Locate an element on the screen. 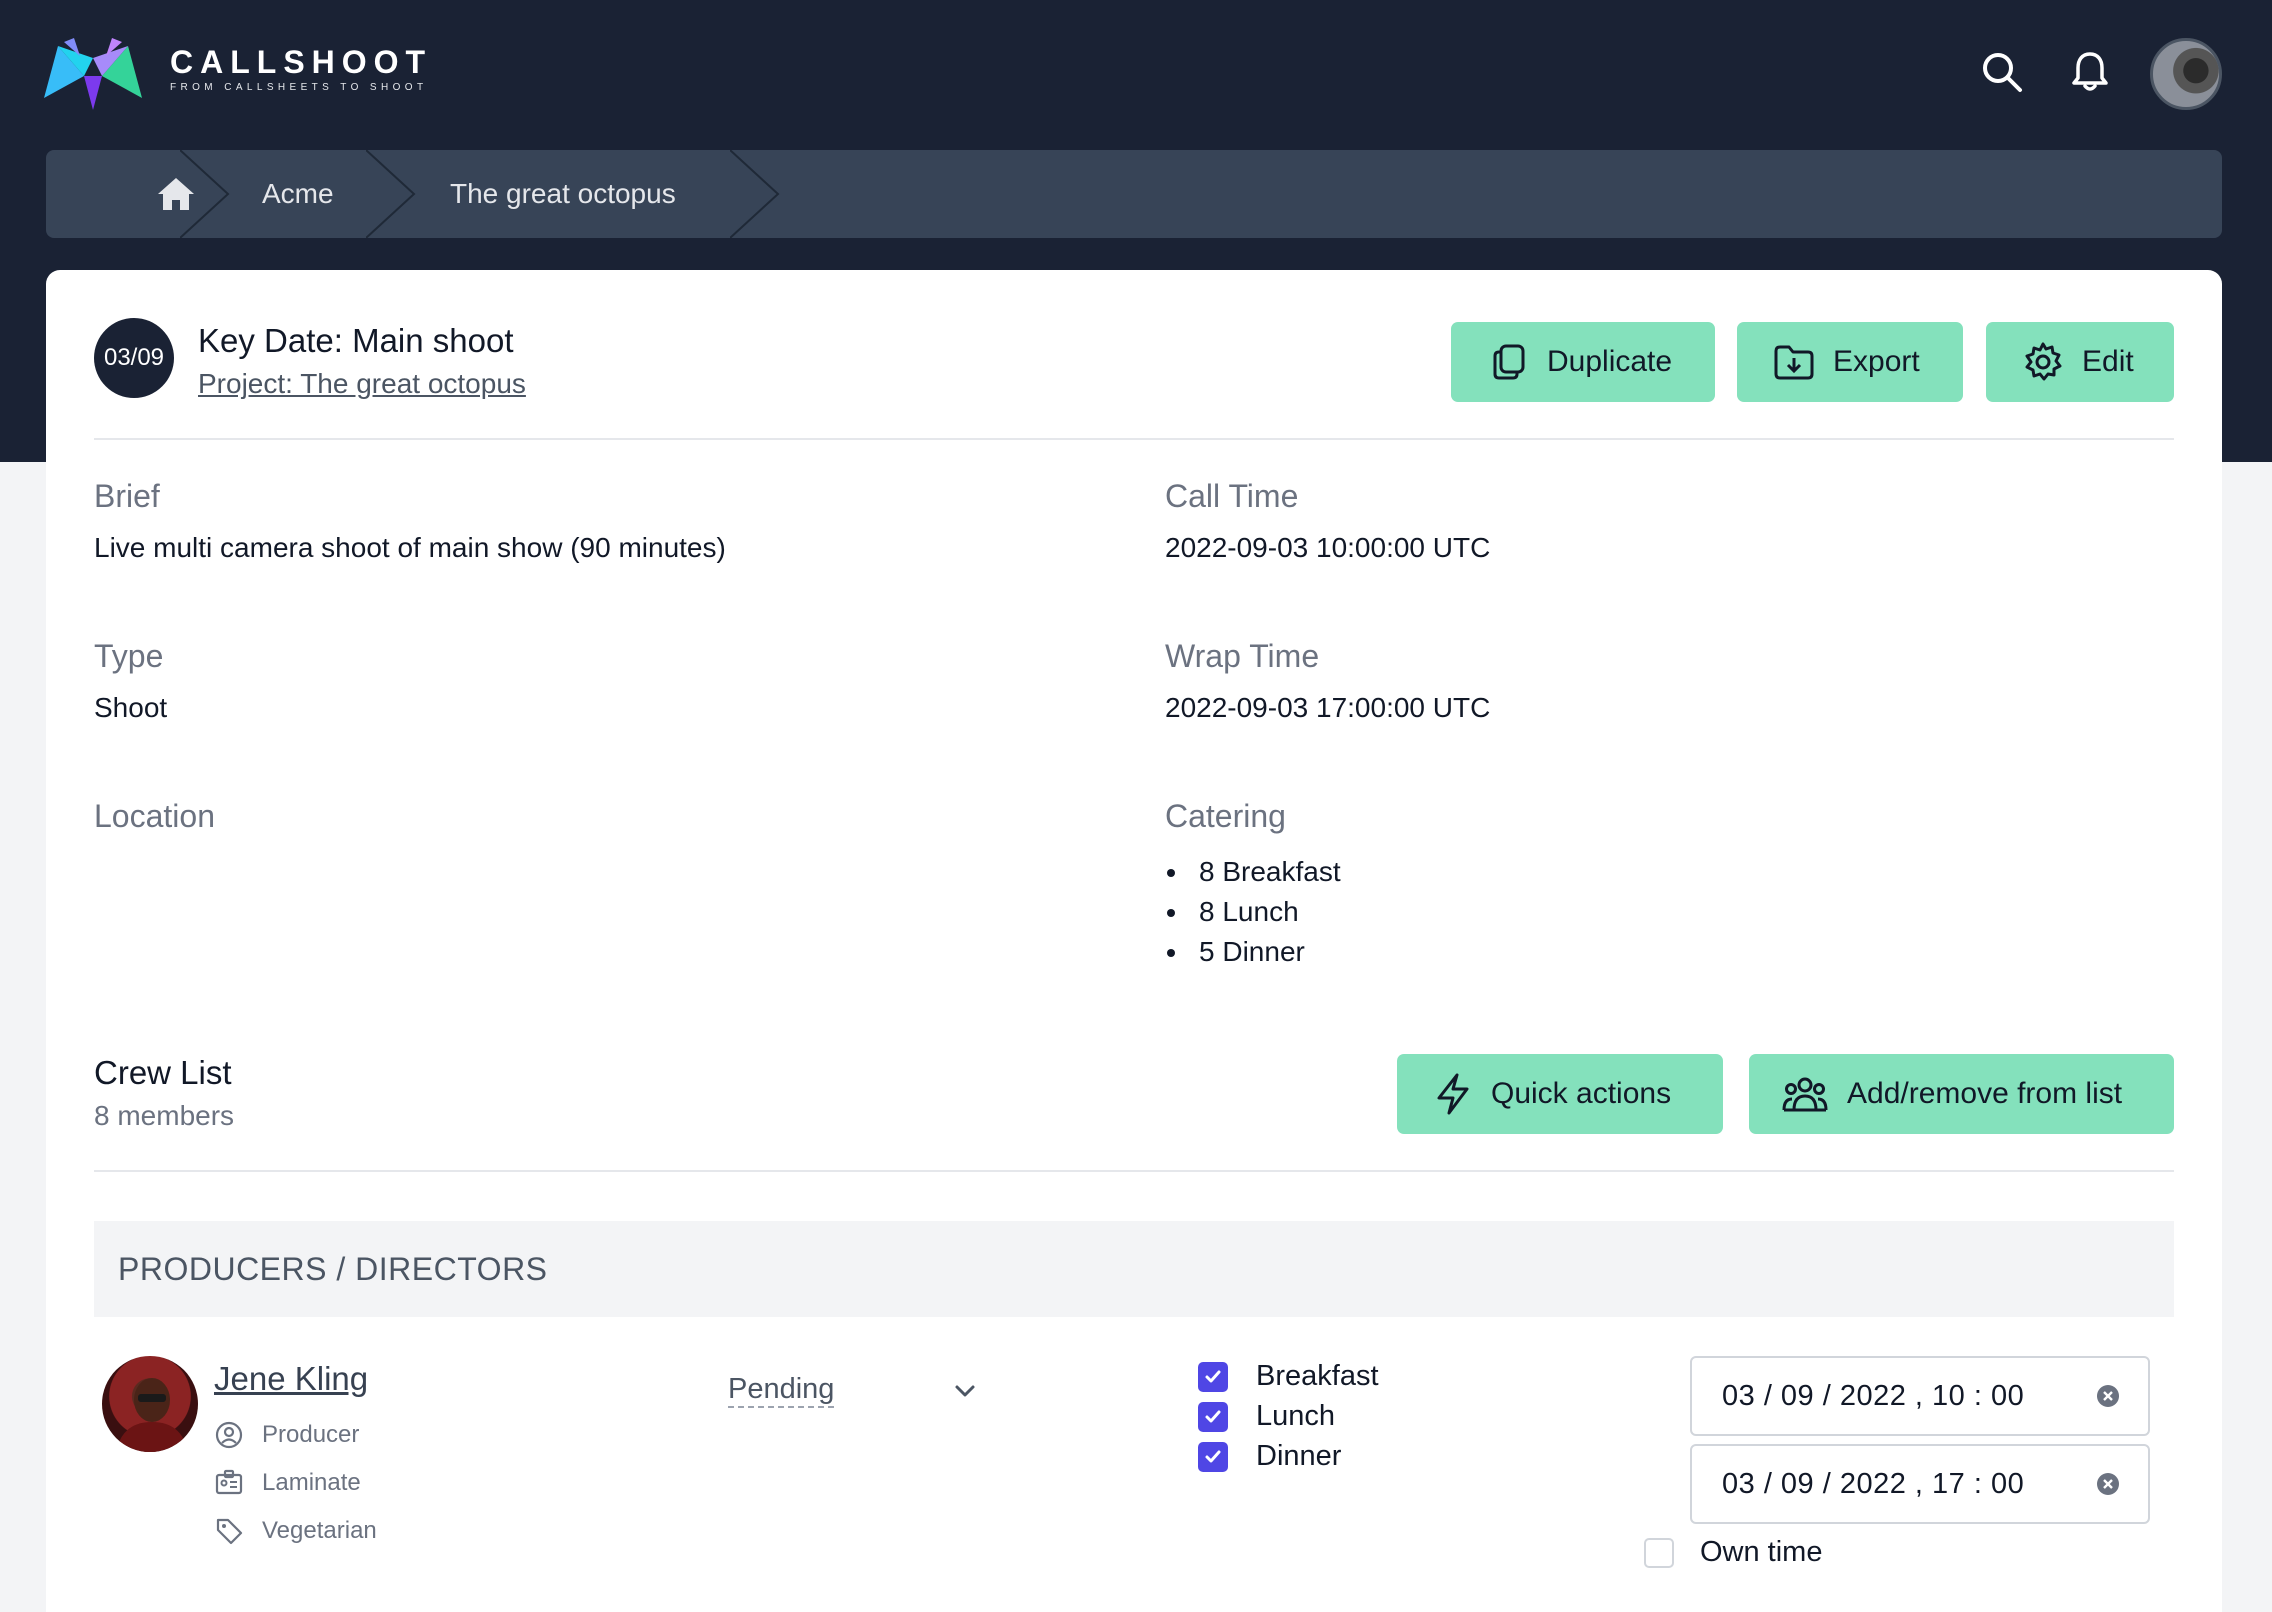  search-icon is located at coordinates (2002, 72).